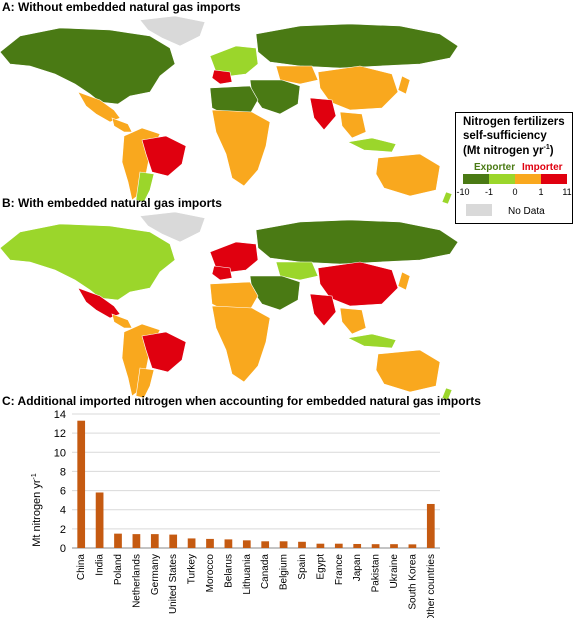 This screenshot has width=575, height=618. What do you see at coordinates (514, 192) in the screenshot?
I see `legend-tick-label: 0` at bounding box center [514, 192].